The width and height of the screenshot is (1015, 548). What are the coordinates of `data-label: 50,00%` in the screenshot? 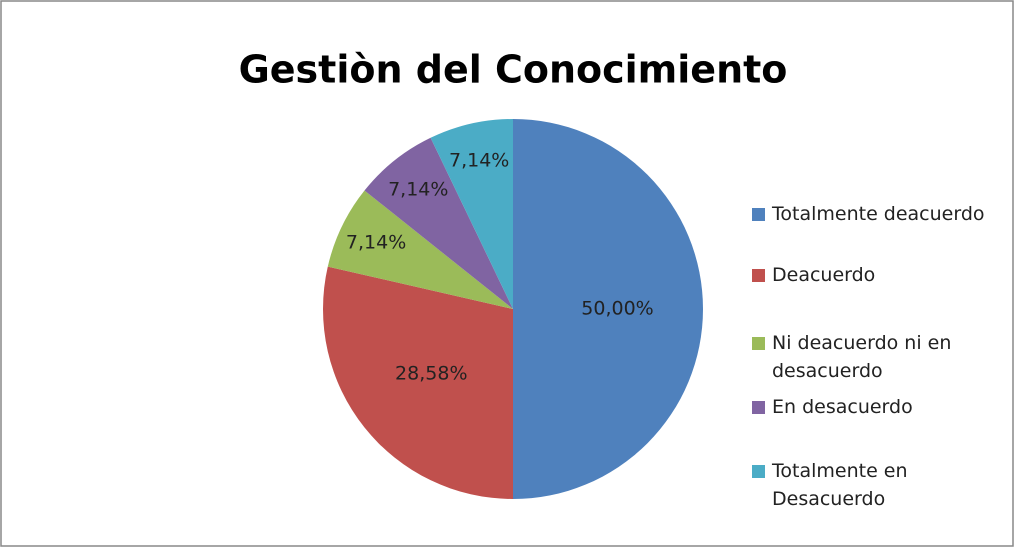 It's located at (617, 309).